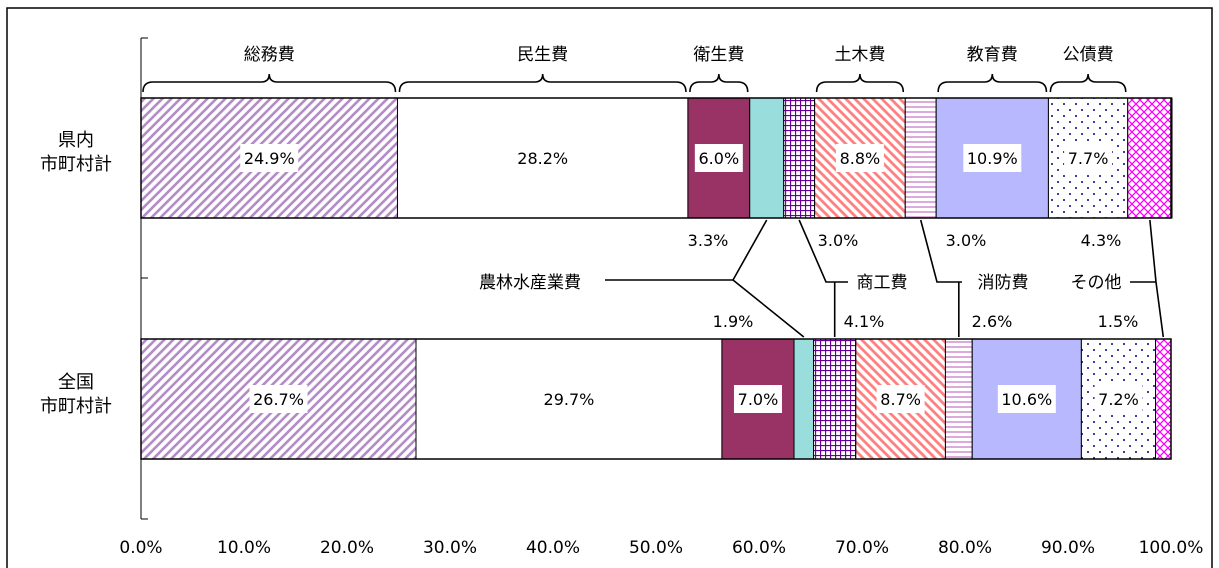 Image resolution: width=1219 pixels, height=568 pixels. Describe the element at coordinates (530, 283) in the screenshot. I see `series-name-label: 農林水産業費` at that location.